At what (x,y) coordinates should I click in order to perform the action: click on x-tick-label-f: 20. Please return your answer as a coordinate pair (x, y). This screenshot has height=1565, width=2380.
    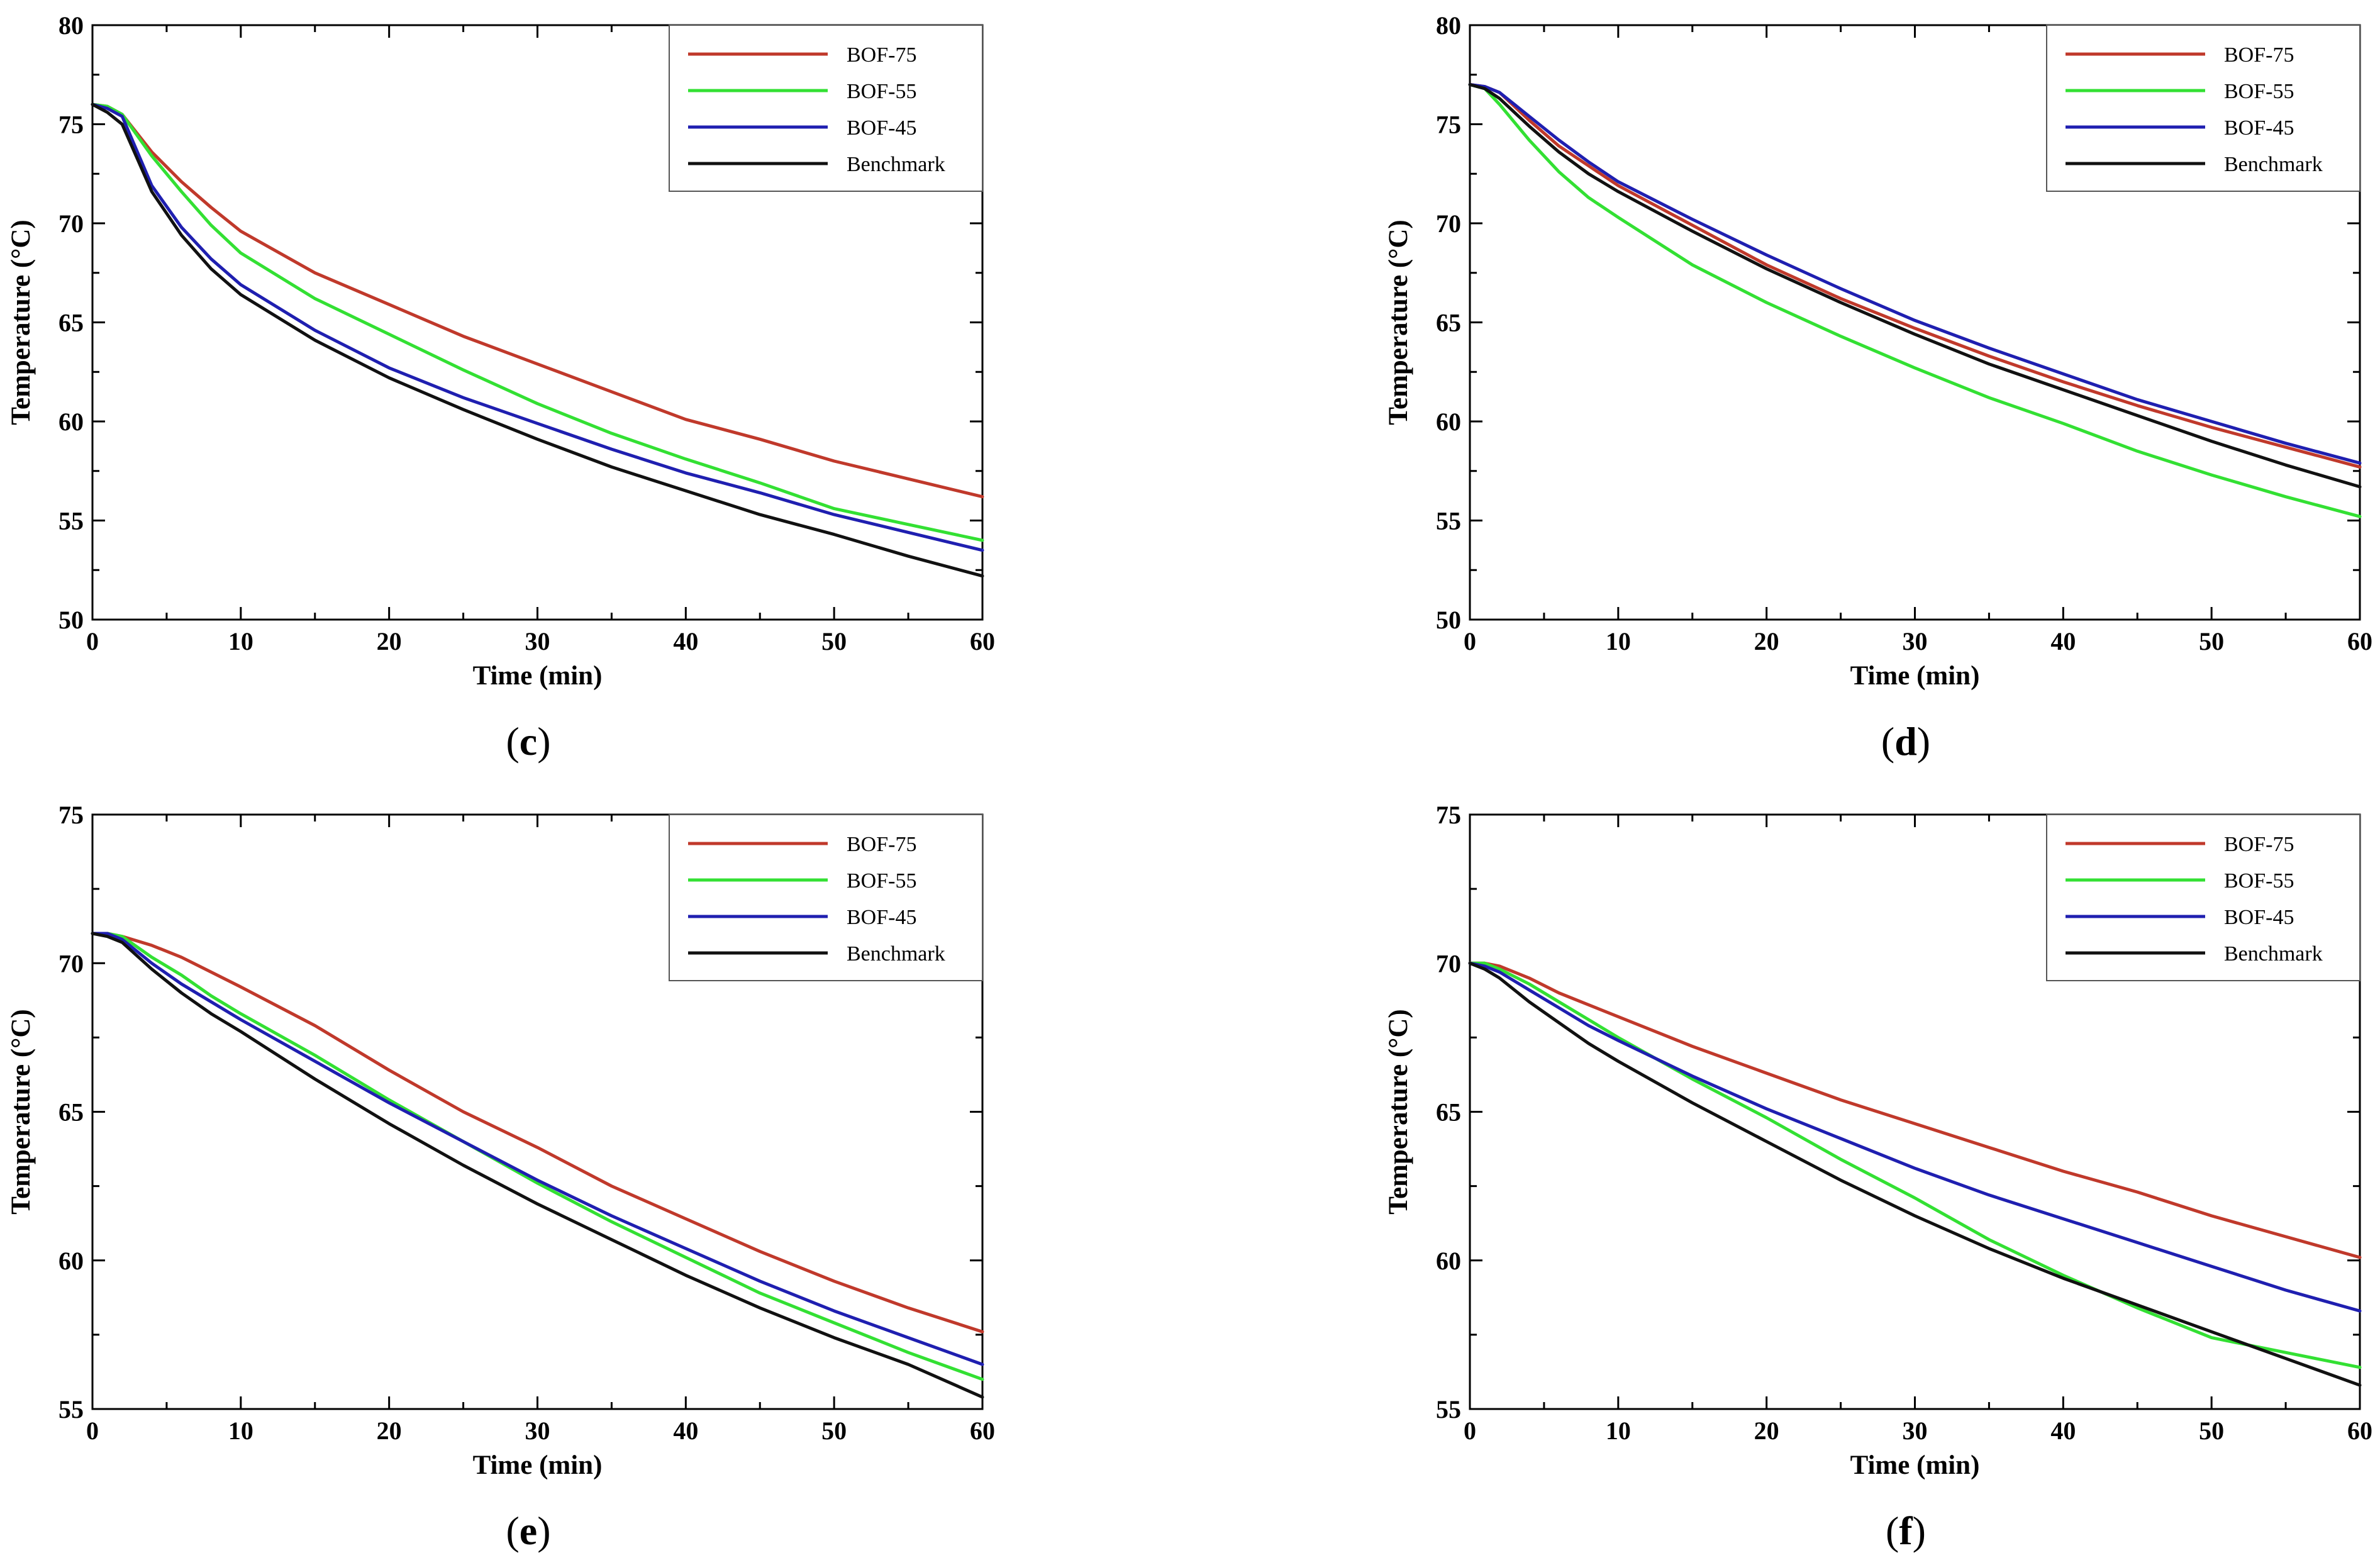
    Looking at the image, I should click on (1766, 1431).